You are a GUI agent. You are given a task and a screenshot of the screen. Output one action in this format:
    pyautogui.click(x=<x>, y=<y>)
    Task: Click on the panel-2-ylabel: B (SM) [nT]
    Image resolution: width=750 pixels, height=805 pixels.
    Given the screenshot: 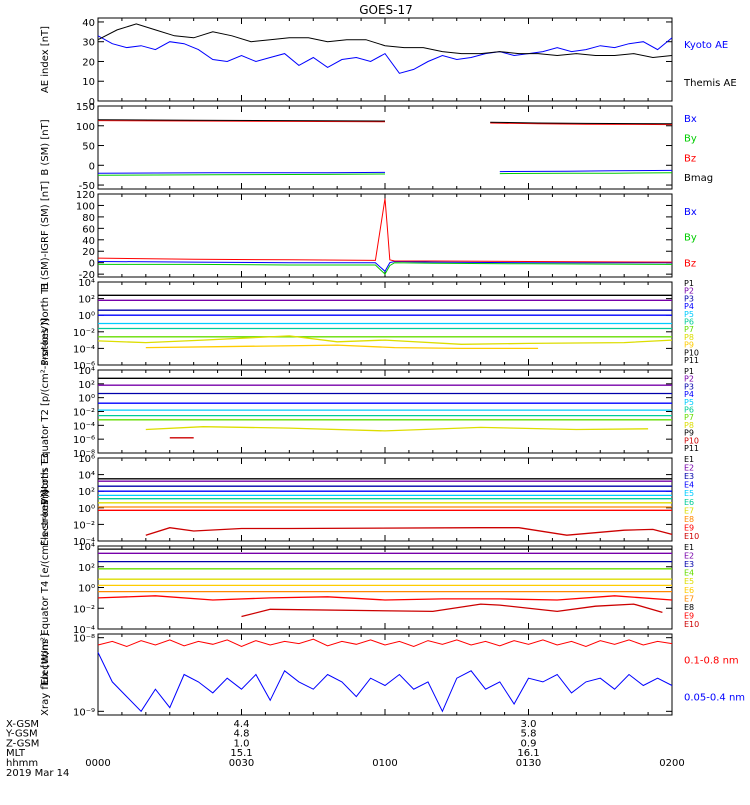 What is the action you would take?
    pyautogui.click(x=45, y=147)
    